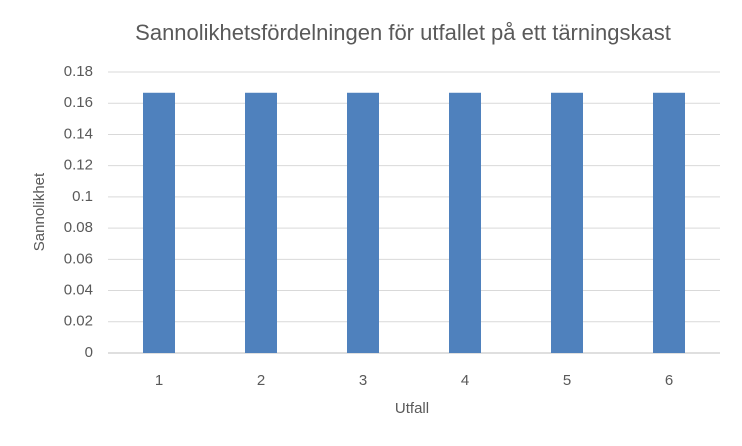 The image size is (742, 446). Describe the element at coordinates (78, 290) in the screenshot. I see `y-tick-label: 0.04` at that location.